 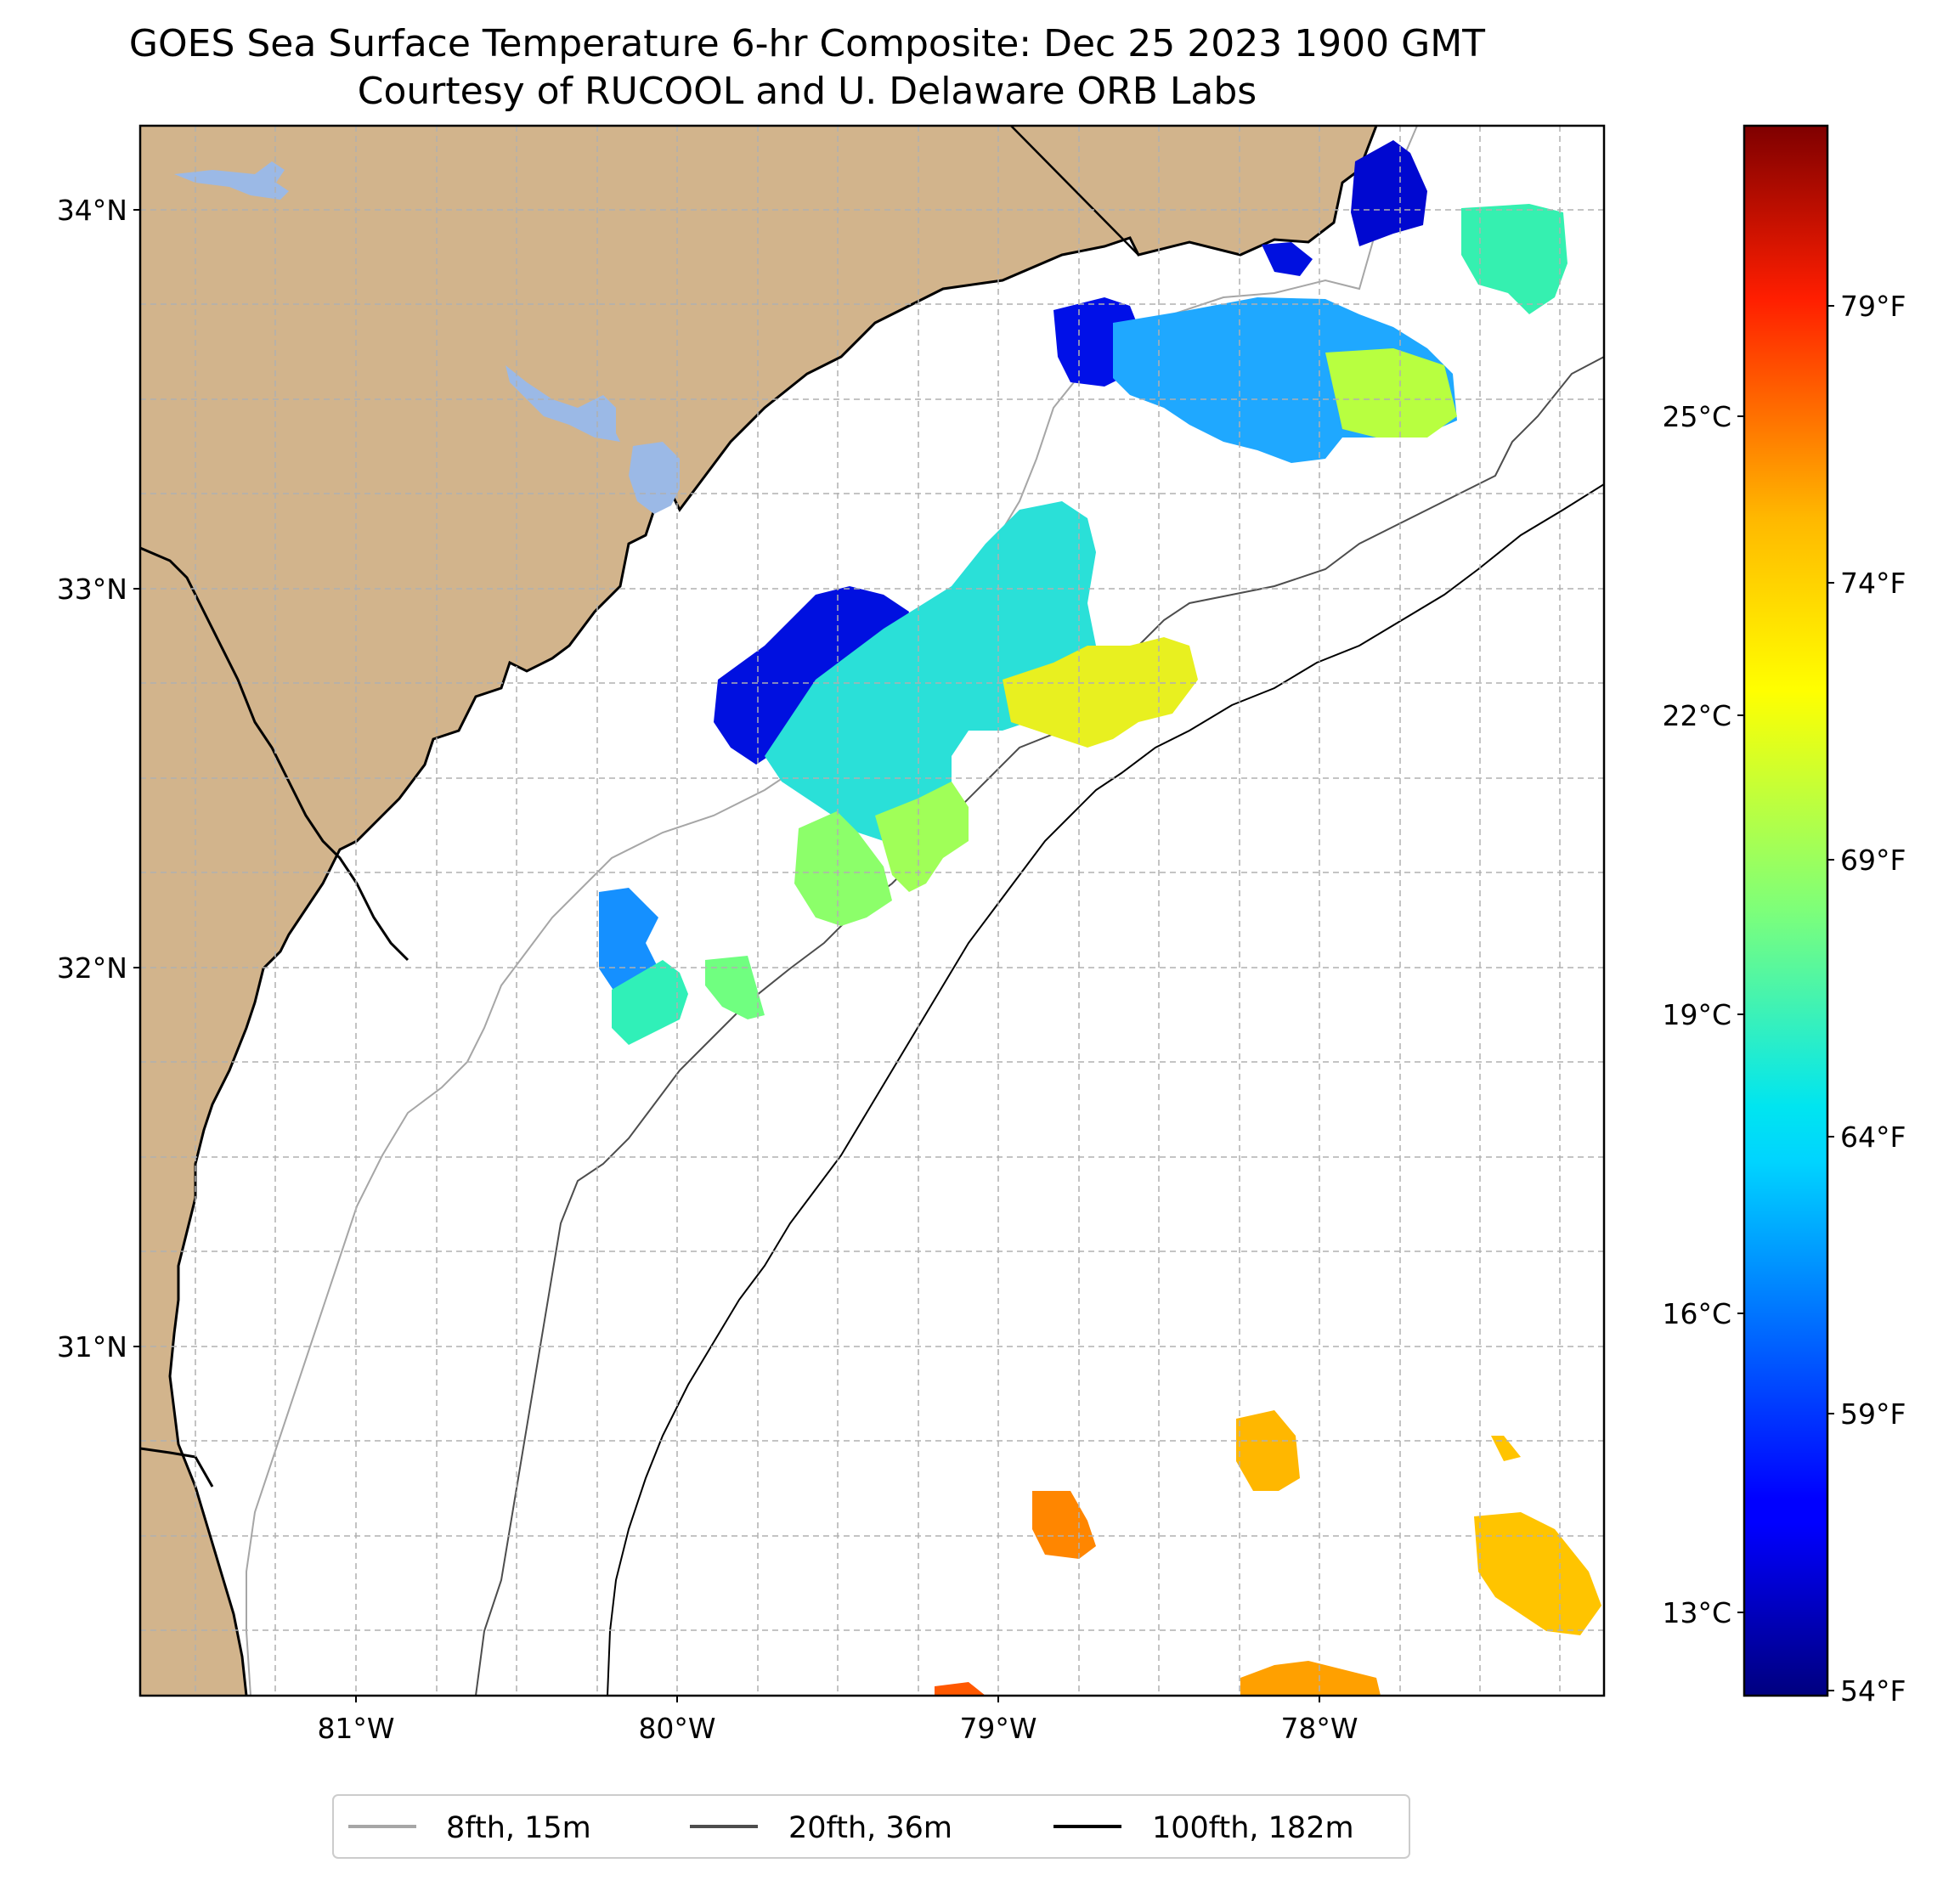 What do you see at coordinates (1873, 583) in the screenshot?
I see `fahrenheit-label-74: 74°F` at bounding box center [1873, 583].